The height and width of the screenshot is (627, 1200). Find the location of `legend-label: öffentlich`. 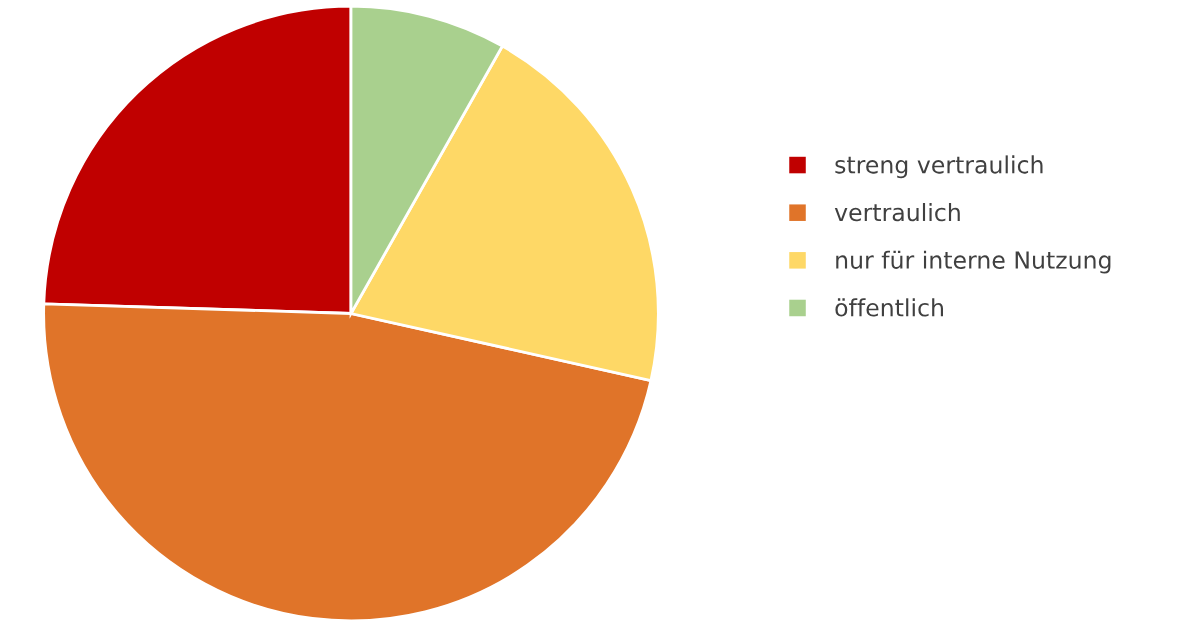

legend-label: öffentlich is located at coordinates (889, 307).